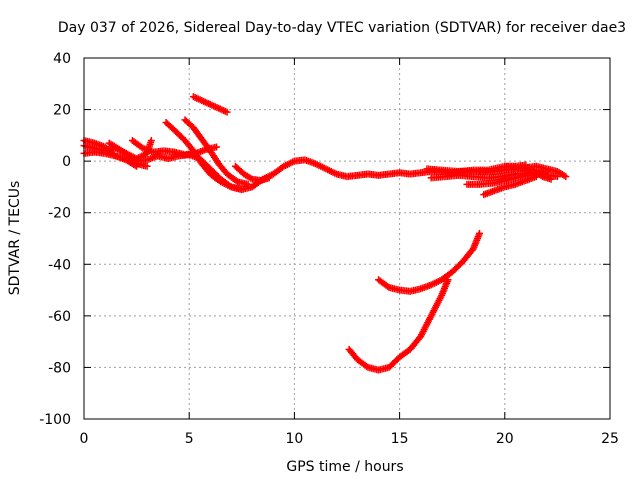 The width and height of the screenshot is (640, 480). What do you see at coordinates (55, 420) in the screenshot?
I see `y-tick-label: -100` at bounding box center [55, 420].